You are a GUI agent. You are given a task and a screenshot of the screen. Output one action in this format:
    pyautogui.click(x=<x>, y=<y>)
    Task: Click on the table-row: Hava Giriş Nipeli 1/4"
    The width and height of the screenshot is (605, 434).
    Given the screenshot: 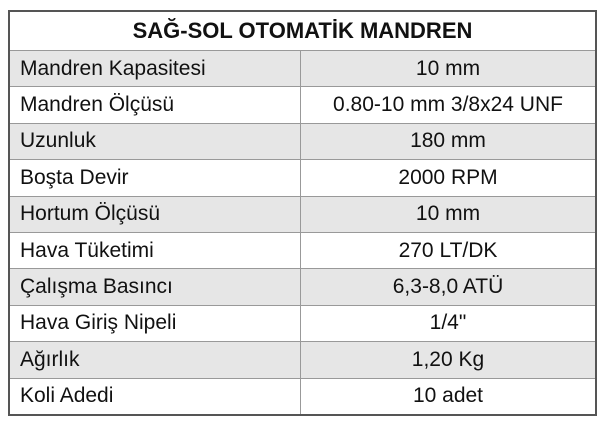 What is the action you would take?
    pyautogui.click(x=302, y=323)
    